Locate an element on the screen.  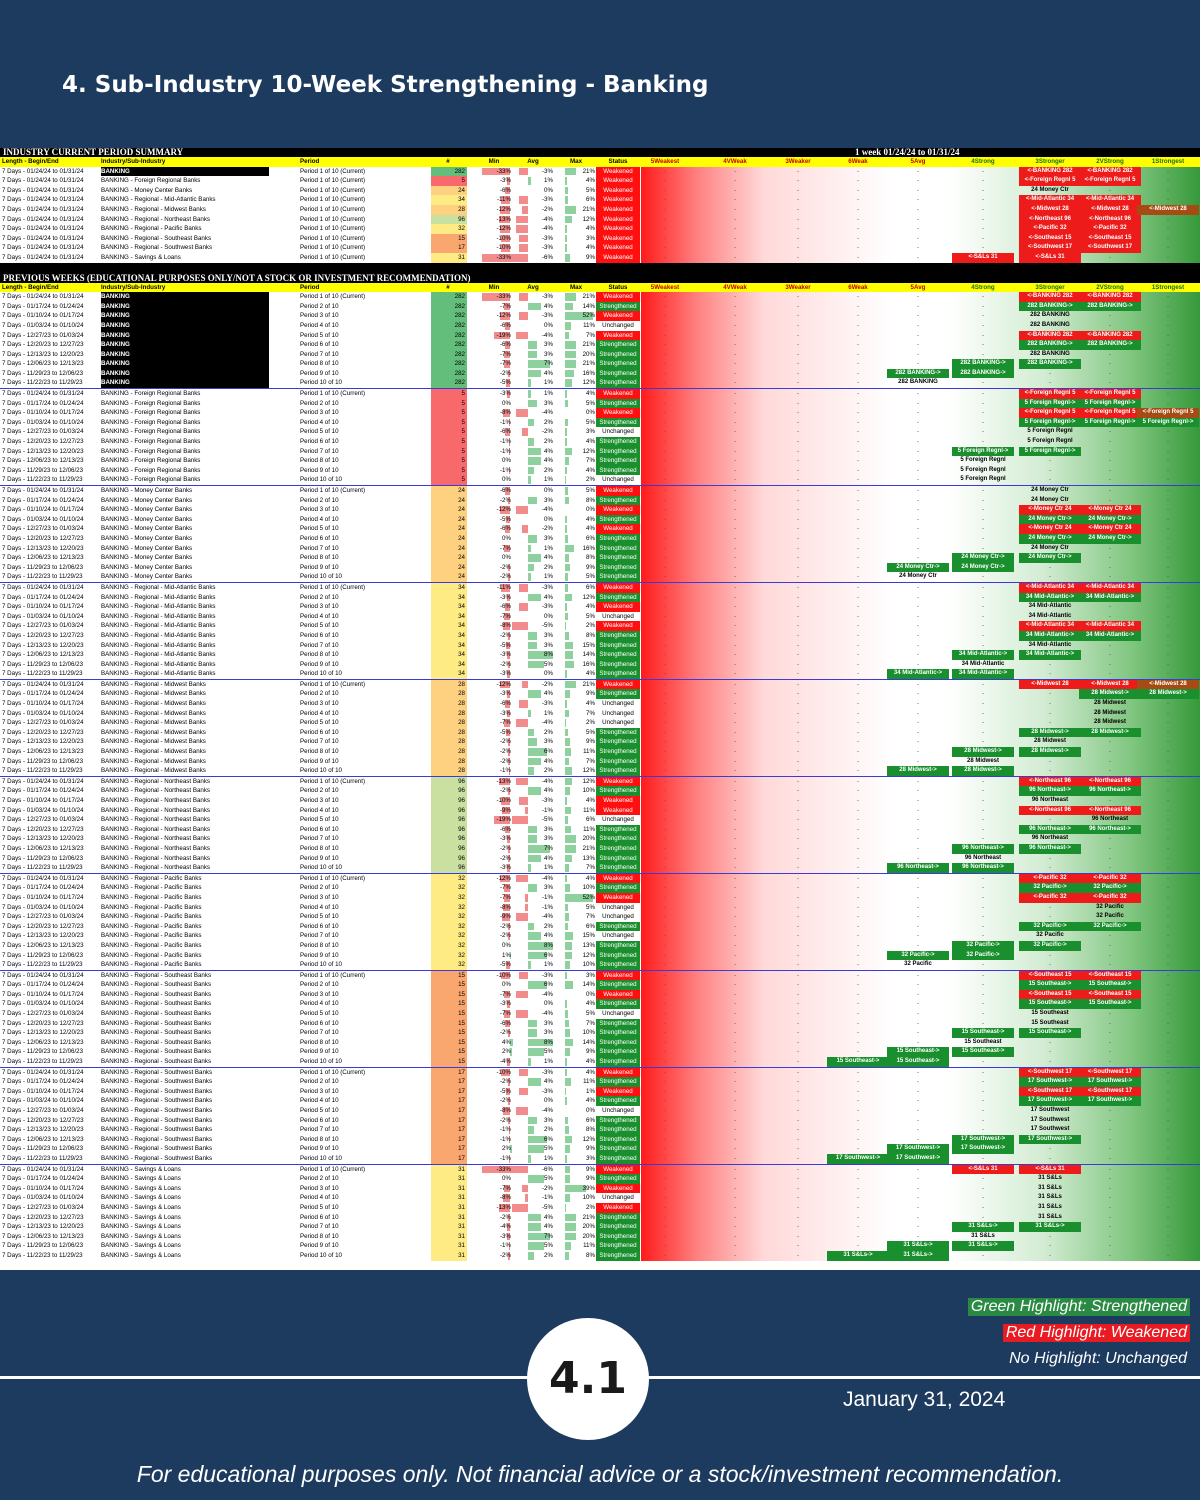
cell-count: 24 is located at coordinates (449, 529).